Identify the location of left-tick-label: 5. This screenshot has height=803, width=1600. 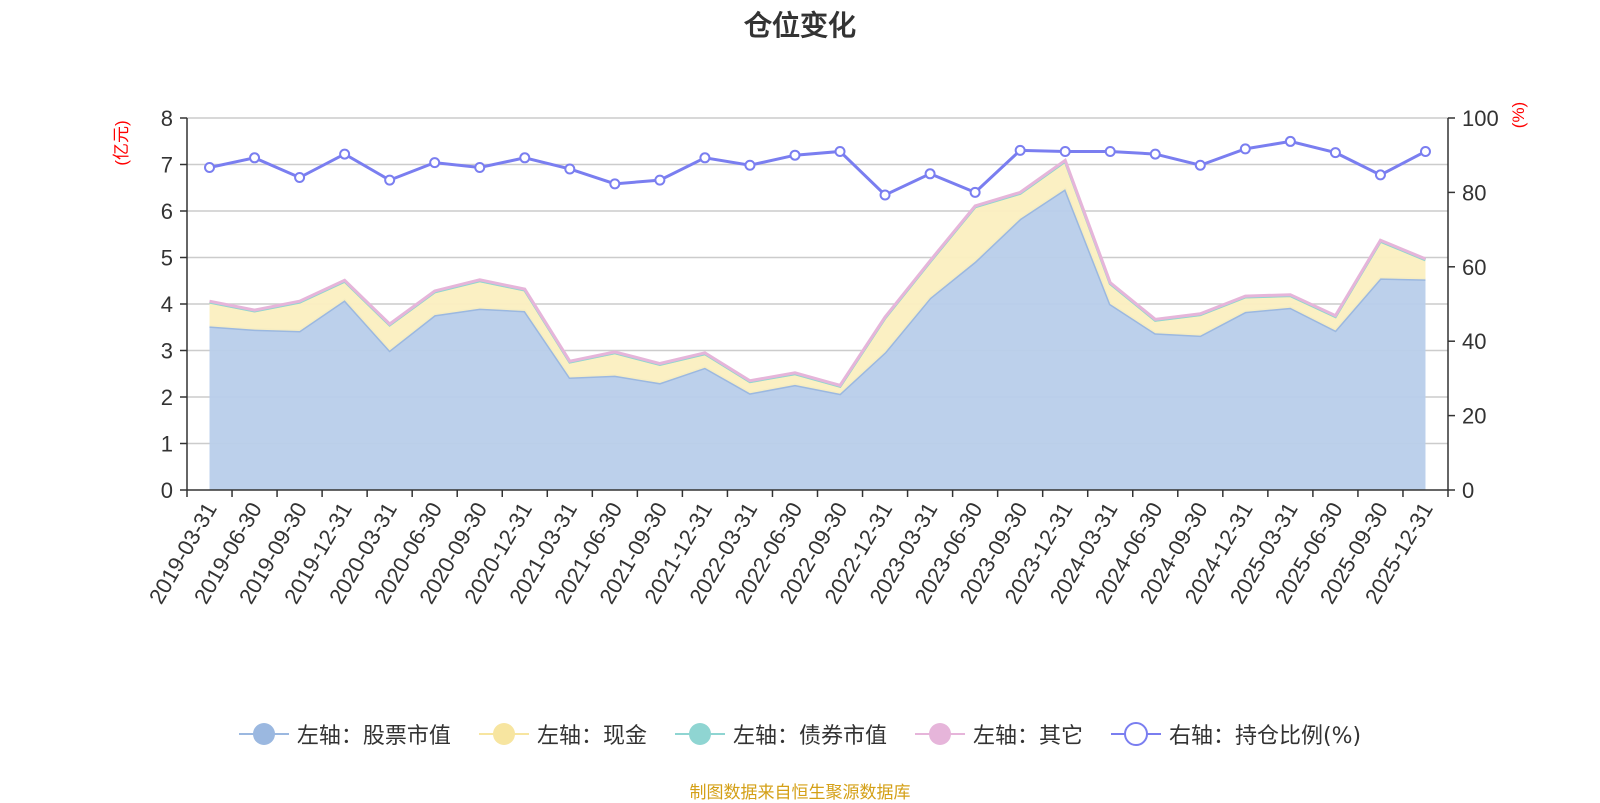
(167, 258).